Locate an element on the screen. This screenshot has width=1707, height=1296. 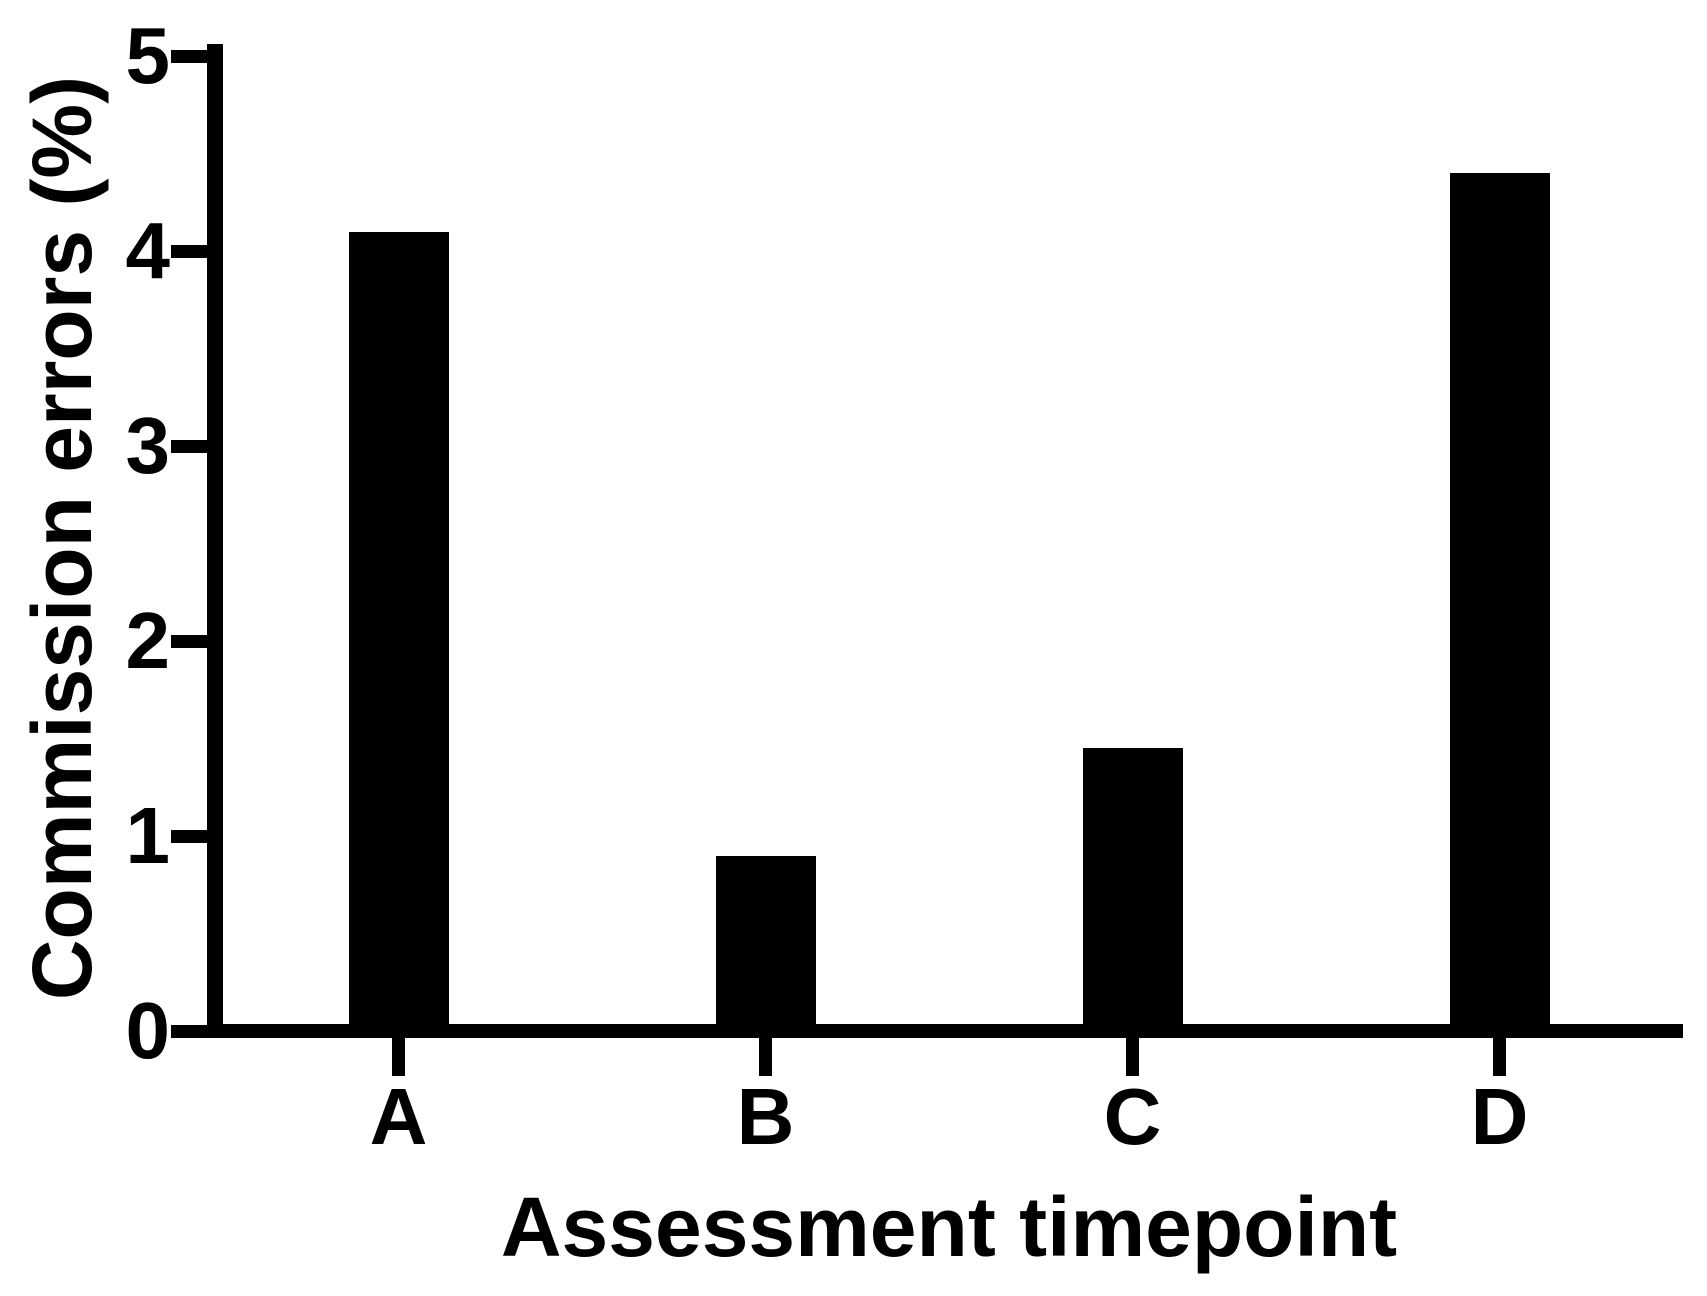
x-axis-tick-label-D: D is located at coordinates (1499, 1116).